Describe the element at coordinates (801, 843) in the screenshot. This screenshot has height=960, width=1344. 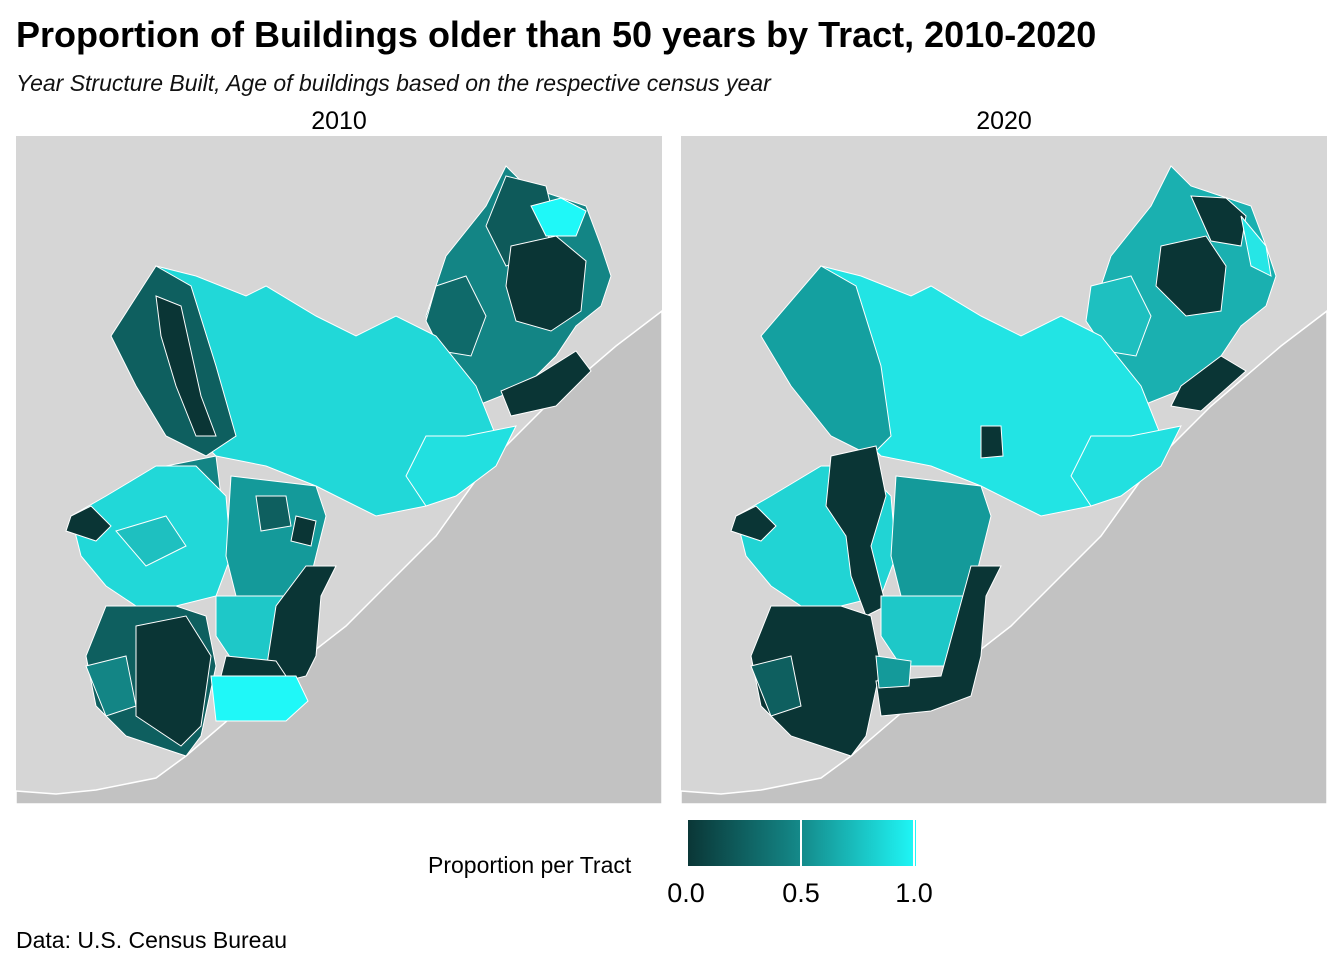
I see `legend-tick-mark-0.5` at that location.